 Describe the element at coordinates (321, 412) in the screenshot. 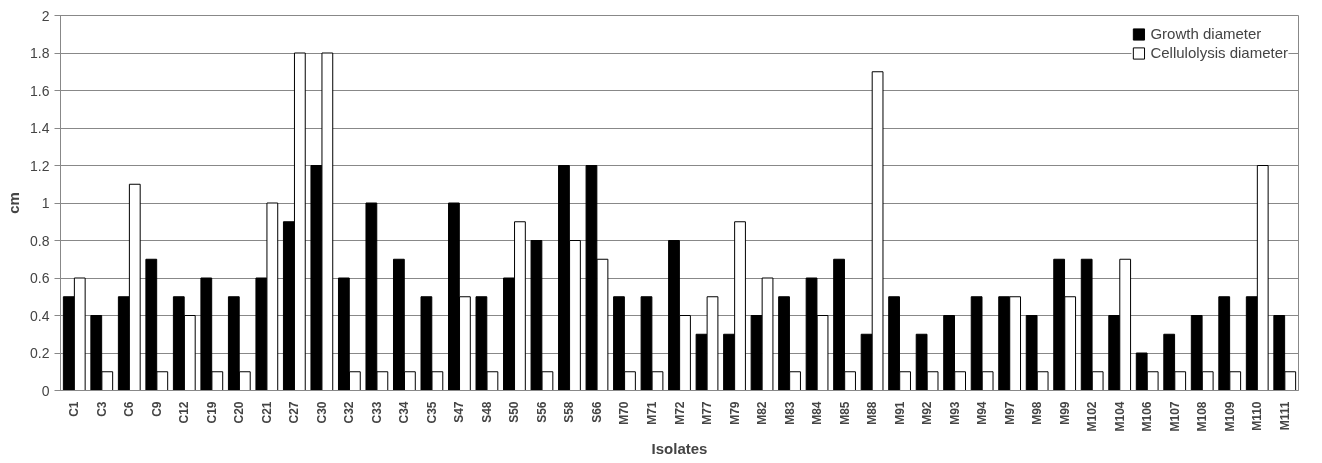

I see `x-tick-label: C30` at that location.